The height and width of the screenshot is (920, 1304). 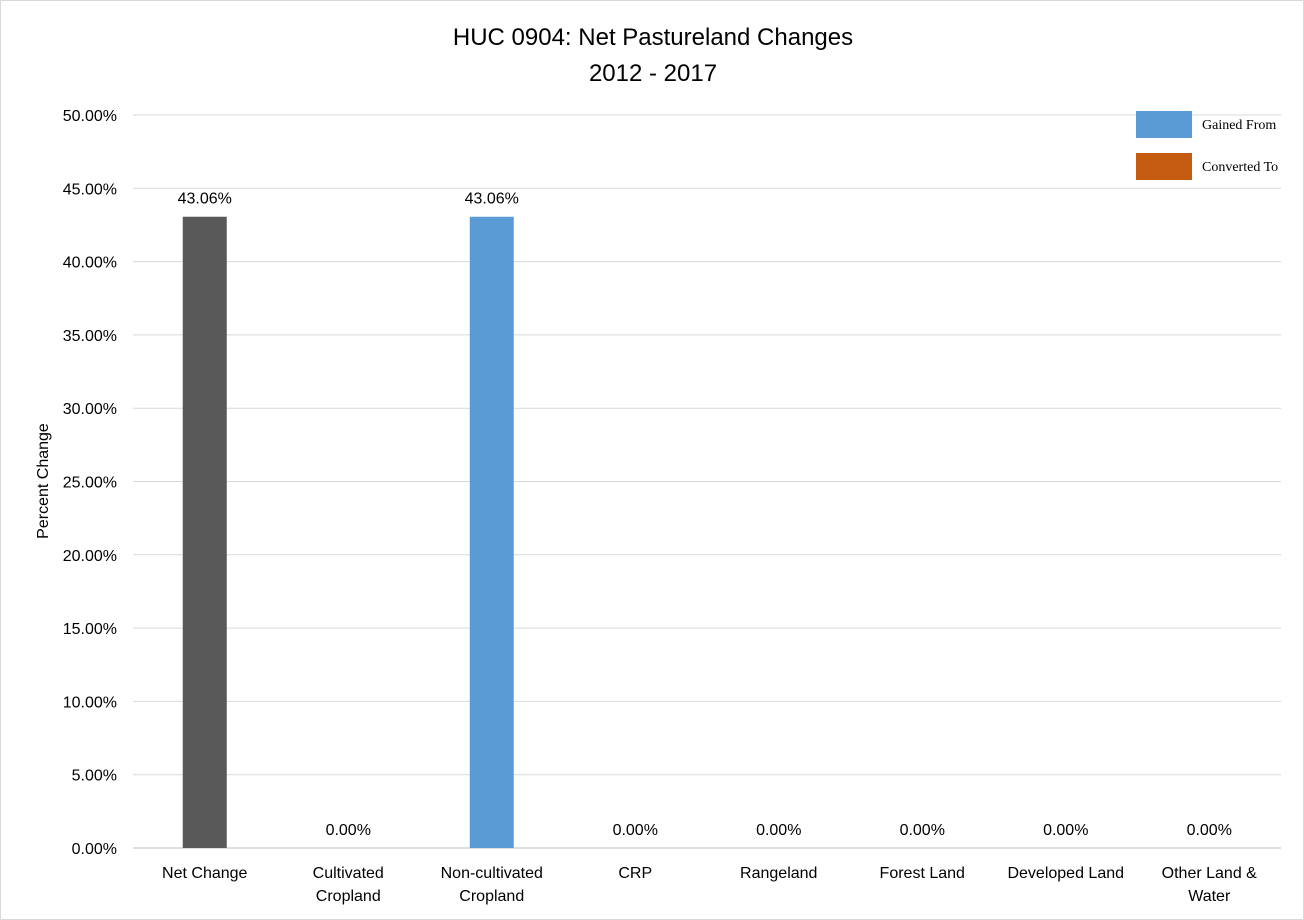 I want to click on x-tick-label: Non-cultivated Cropland, so click(x=492, y=885).